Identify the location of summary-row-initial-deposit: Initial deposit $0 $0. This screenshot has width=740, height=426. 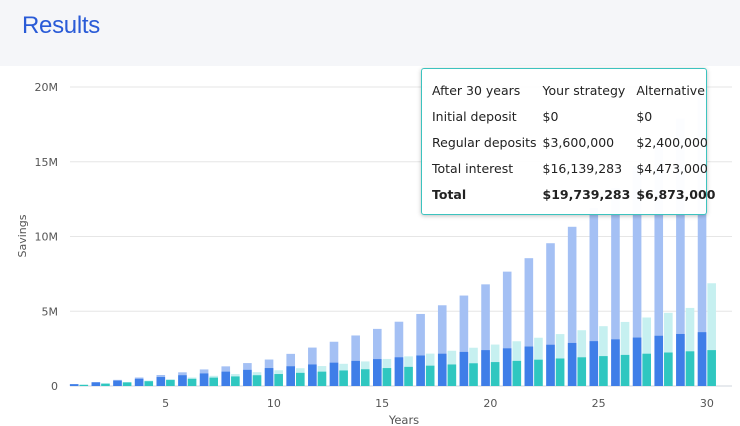
(576, 116).